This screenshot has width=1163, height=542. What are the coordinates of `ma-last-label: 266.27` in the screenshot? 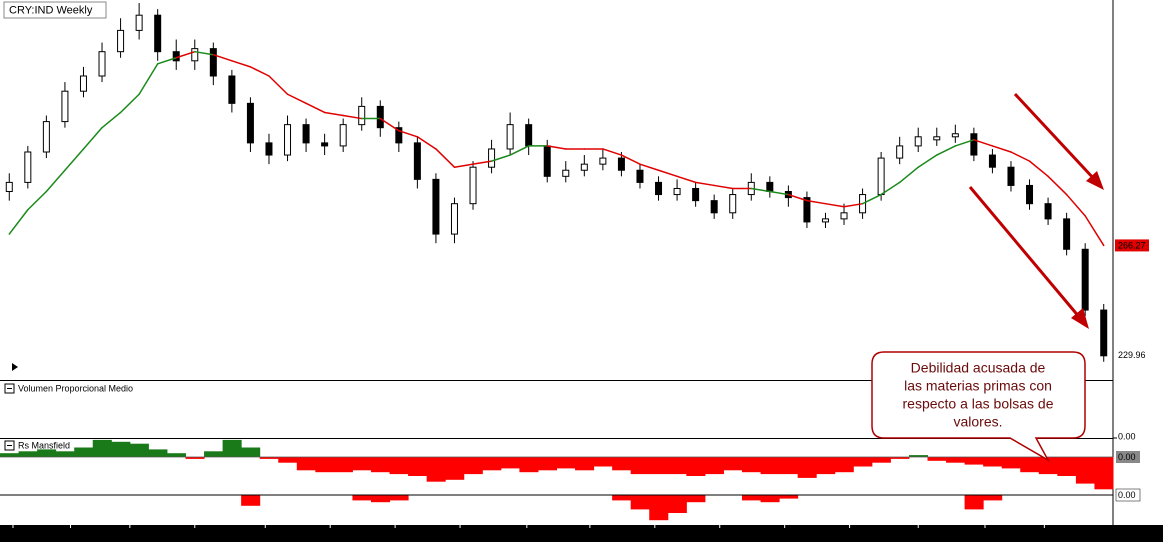 It's located at (1132, 245).